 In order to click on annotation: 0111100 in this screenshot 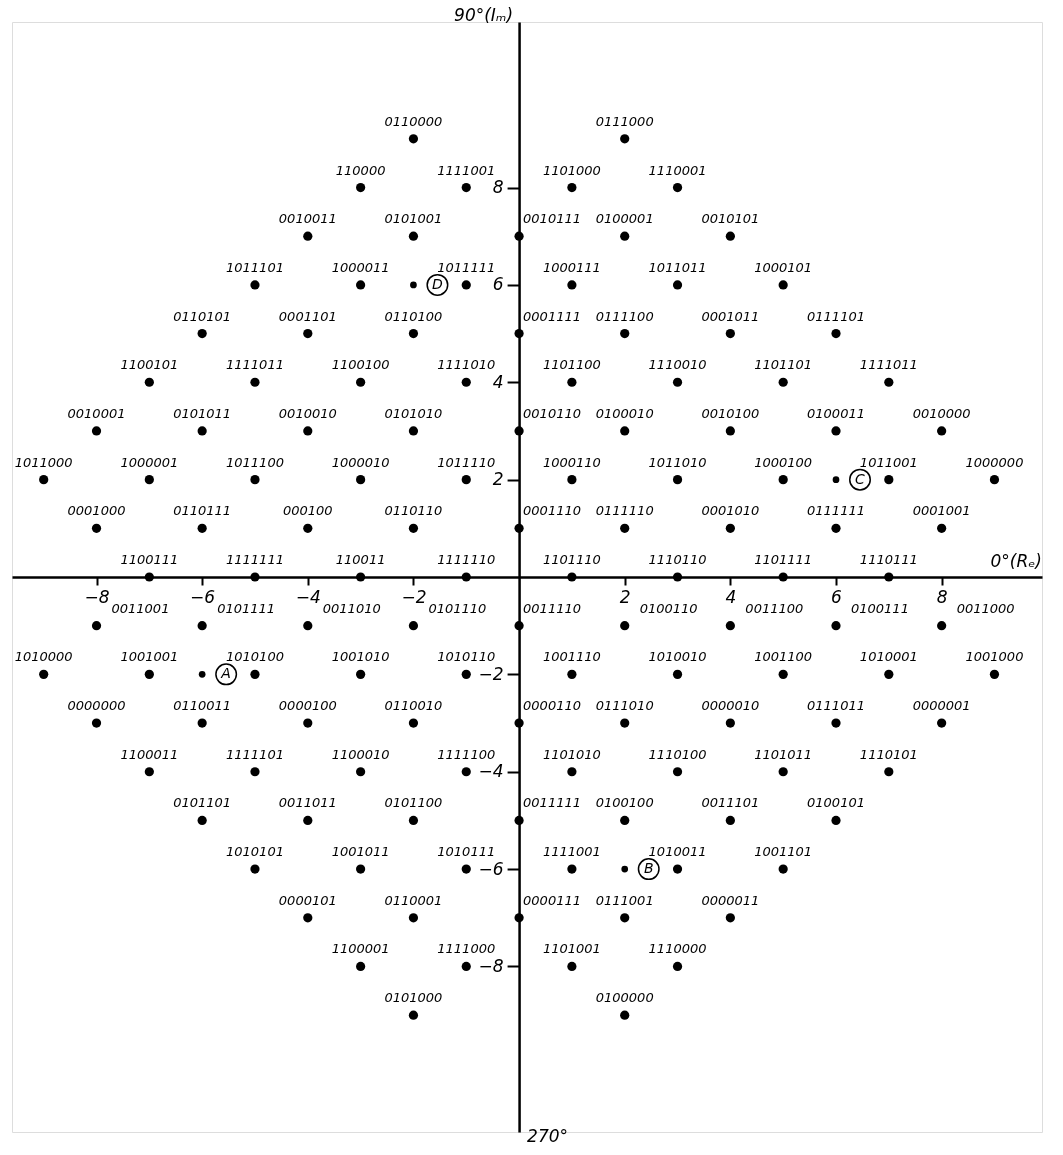, I will do `click(624, 316)`.